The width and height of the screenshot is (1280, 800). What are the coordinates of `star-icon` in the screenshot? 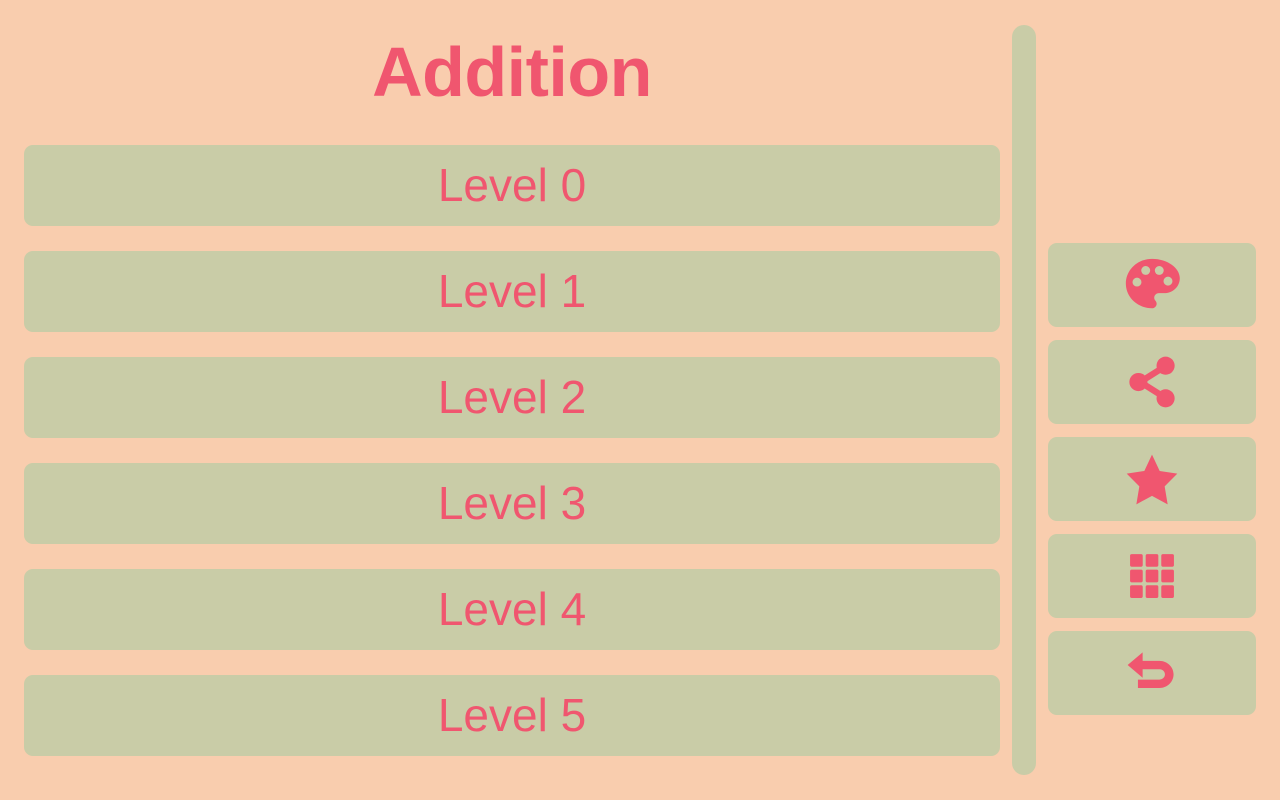 It's located at (1152, 479).